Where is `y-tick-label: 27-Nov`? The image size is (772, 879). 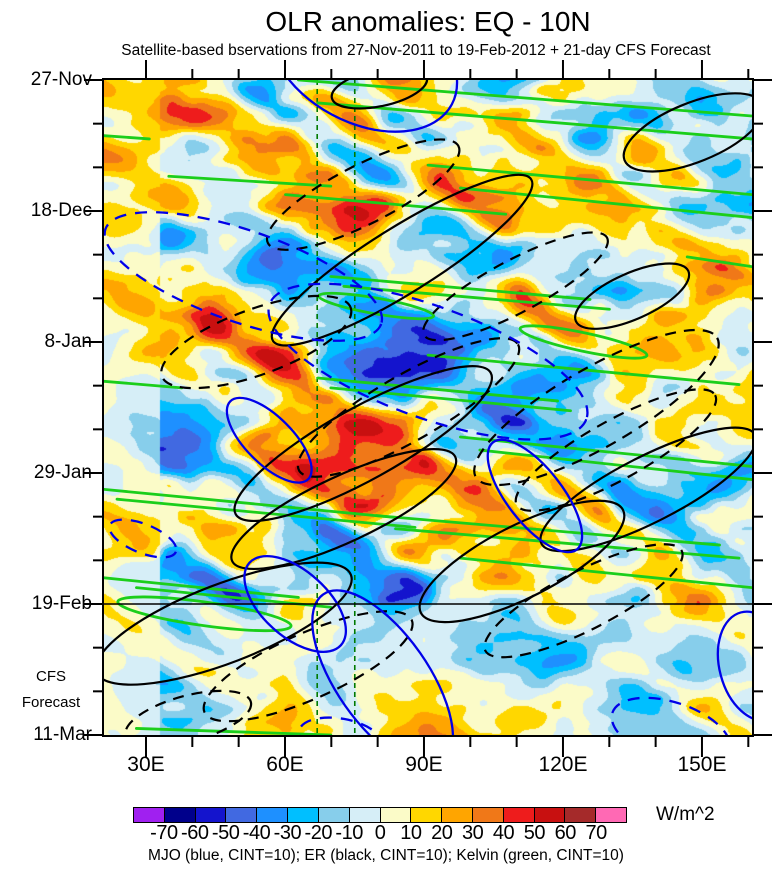 y-tick-label: 27-Nov is located at coordinates (61, 79).